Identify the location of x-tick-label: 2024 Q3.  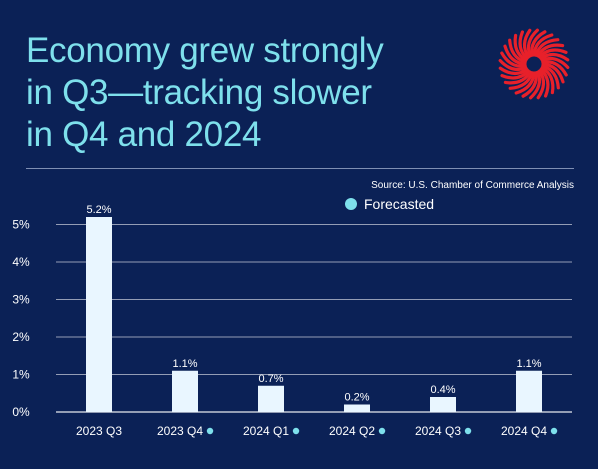
(438, 431).